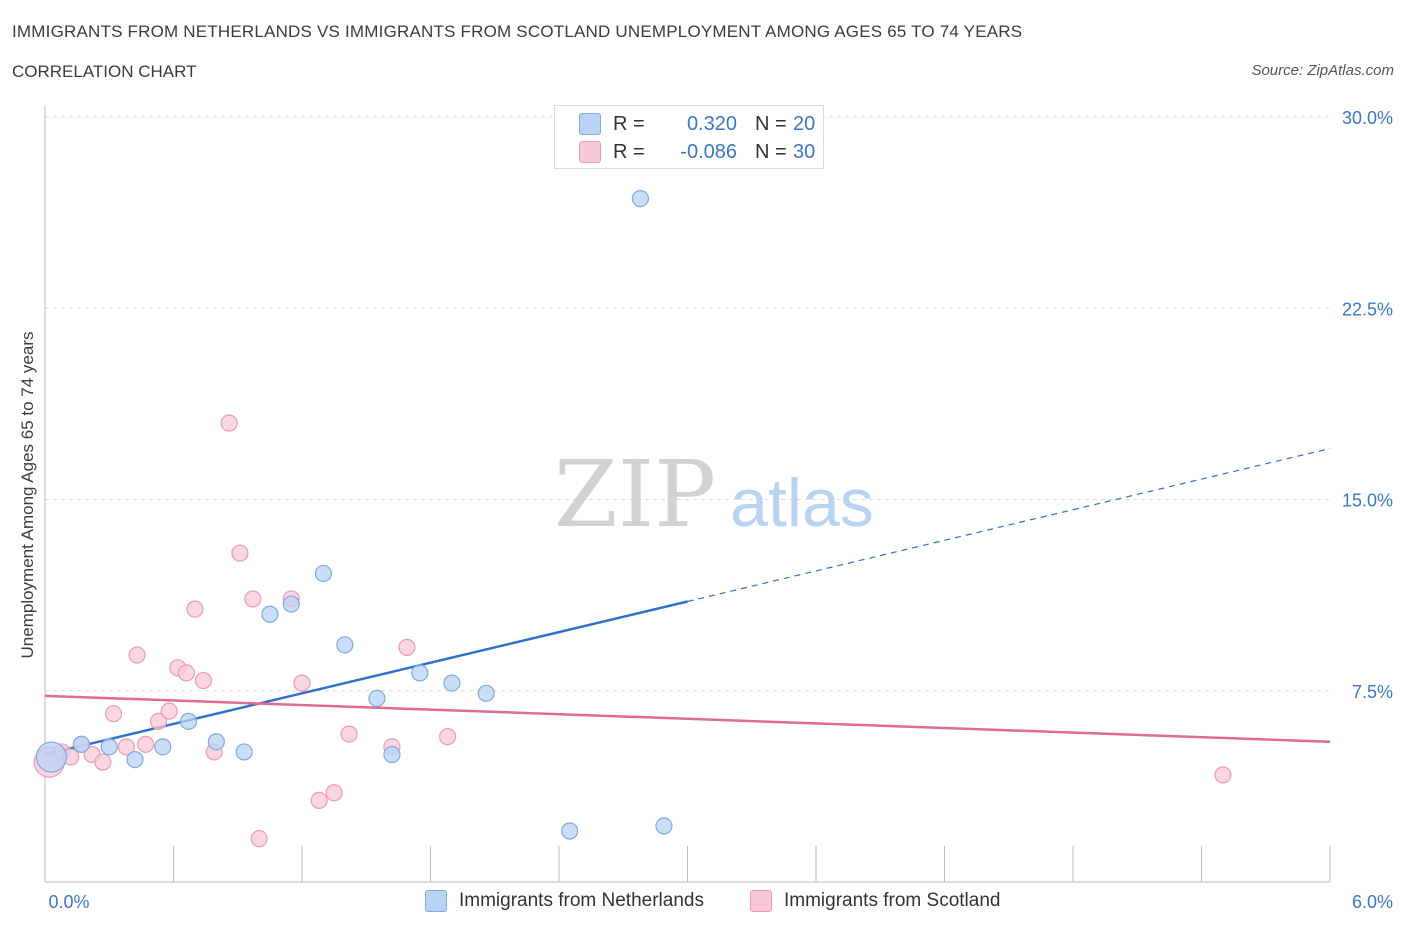  Describe the element at coordinates (804, 151) in the screenshot. I see `legend-n-value: 30` at that location.